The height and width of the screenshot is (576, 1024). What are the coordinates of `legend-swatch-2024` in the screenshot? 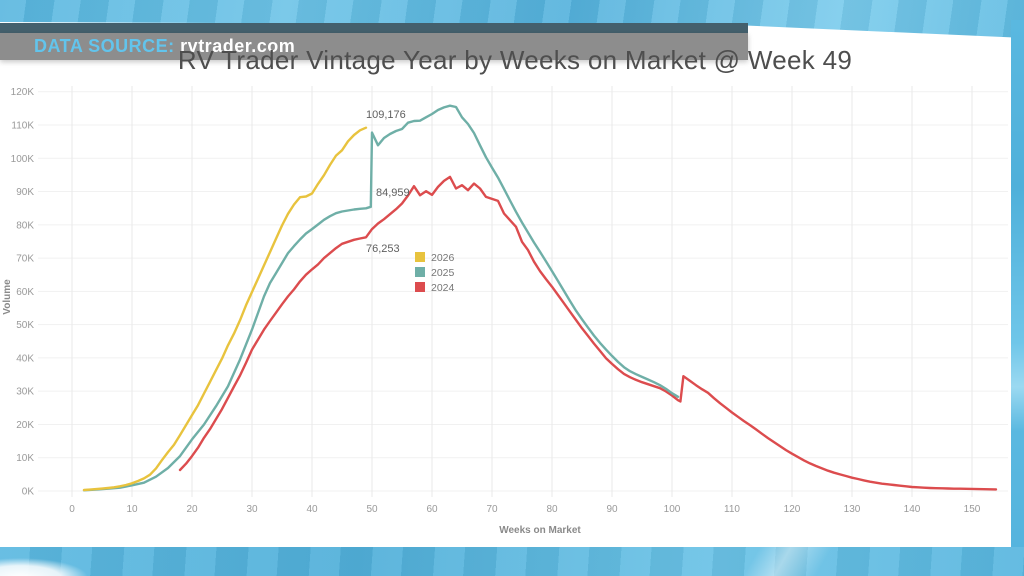 It's located at (420, 287).